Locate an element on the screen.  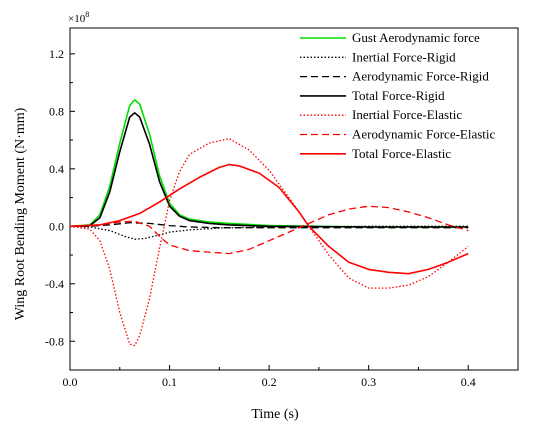
legend-label: Inertial Force-Elastic is located at coordinates (407, 114).